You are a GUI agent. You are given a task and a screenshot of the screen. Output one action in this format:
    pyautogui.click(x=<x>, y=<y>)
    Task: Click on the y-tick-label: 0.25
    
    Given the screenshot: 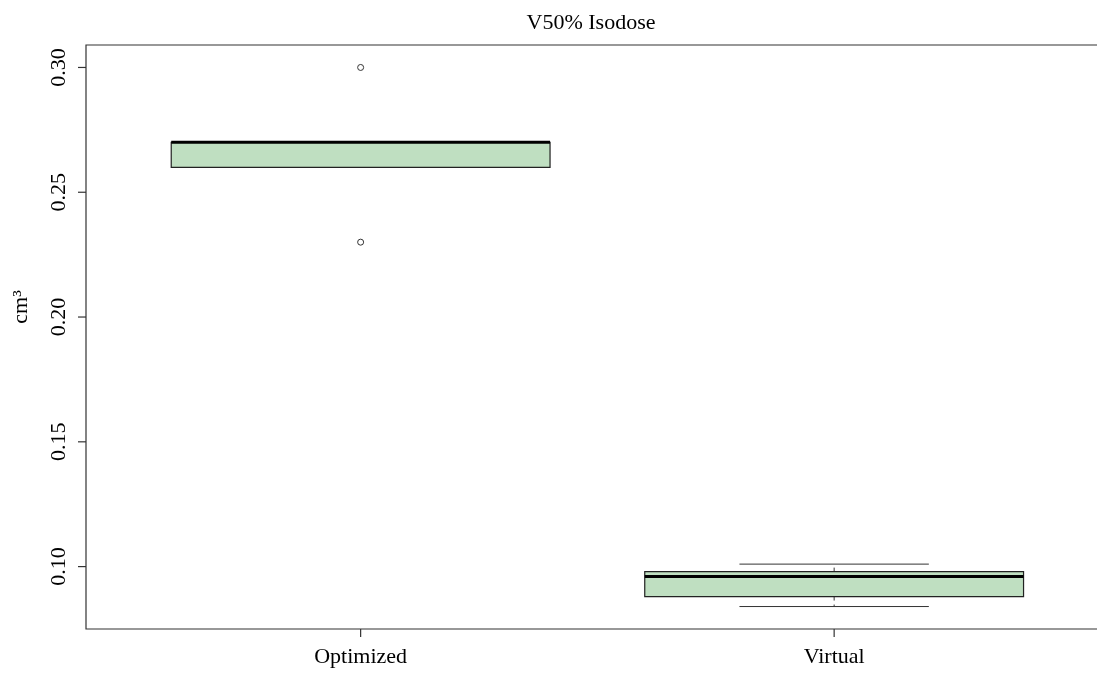 What is the action you would take?
    pyautogui.click(x=57, y=192)
    